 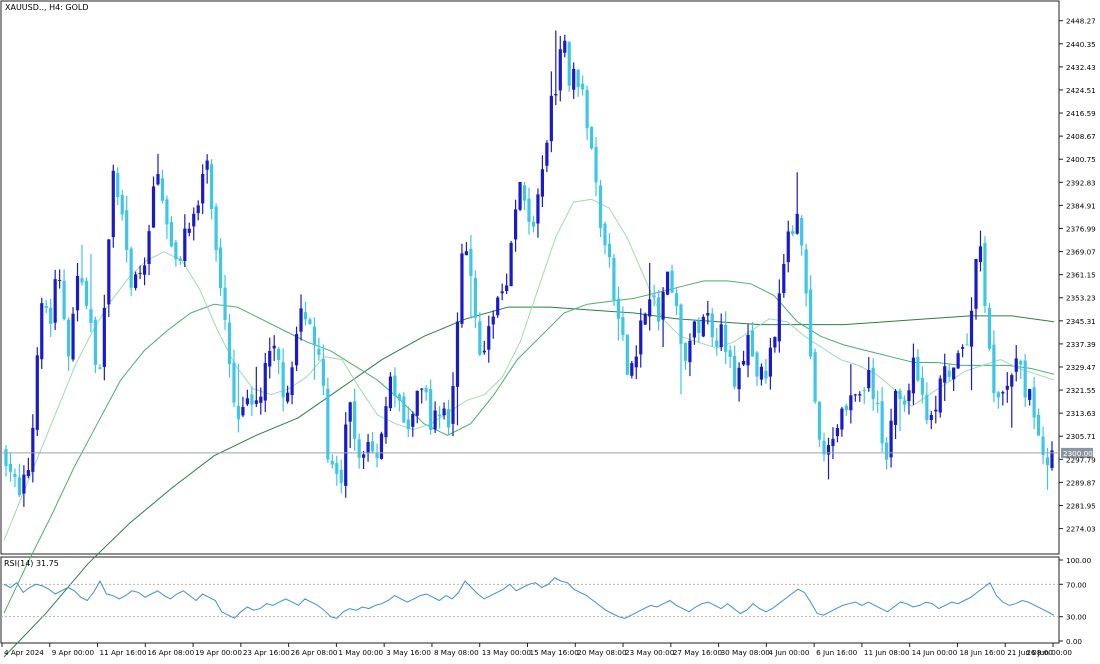 I want to click on time-tick-label: 26 Jun 00:00, so click(x=1049, y=652).